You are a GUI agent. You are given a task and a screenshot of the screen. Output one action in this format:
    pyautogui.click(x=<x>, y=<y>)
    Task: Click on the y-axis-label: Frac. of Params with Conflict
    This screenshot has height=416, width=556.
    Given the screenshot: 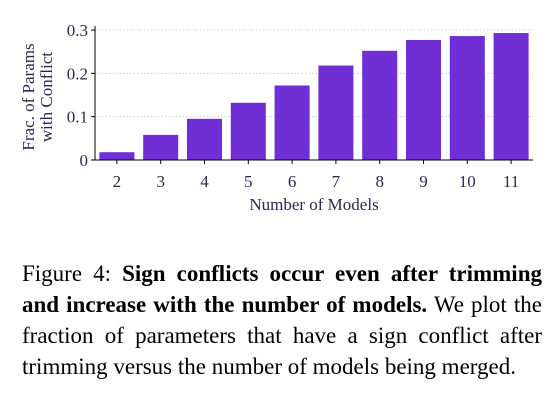 What is the action you would take?
    pyautogui.click(x=37, y=96)
    